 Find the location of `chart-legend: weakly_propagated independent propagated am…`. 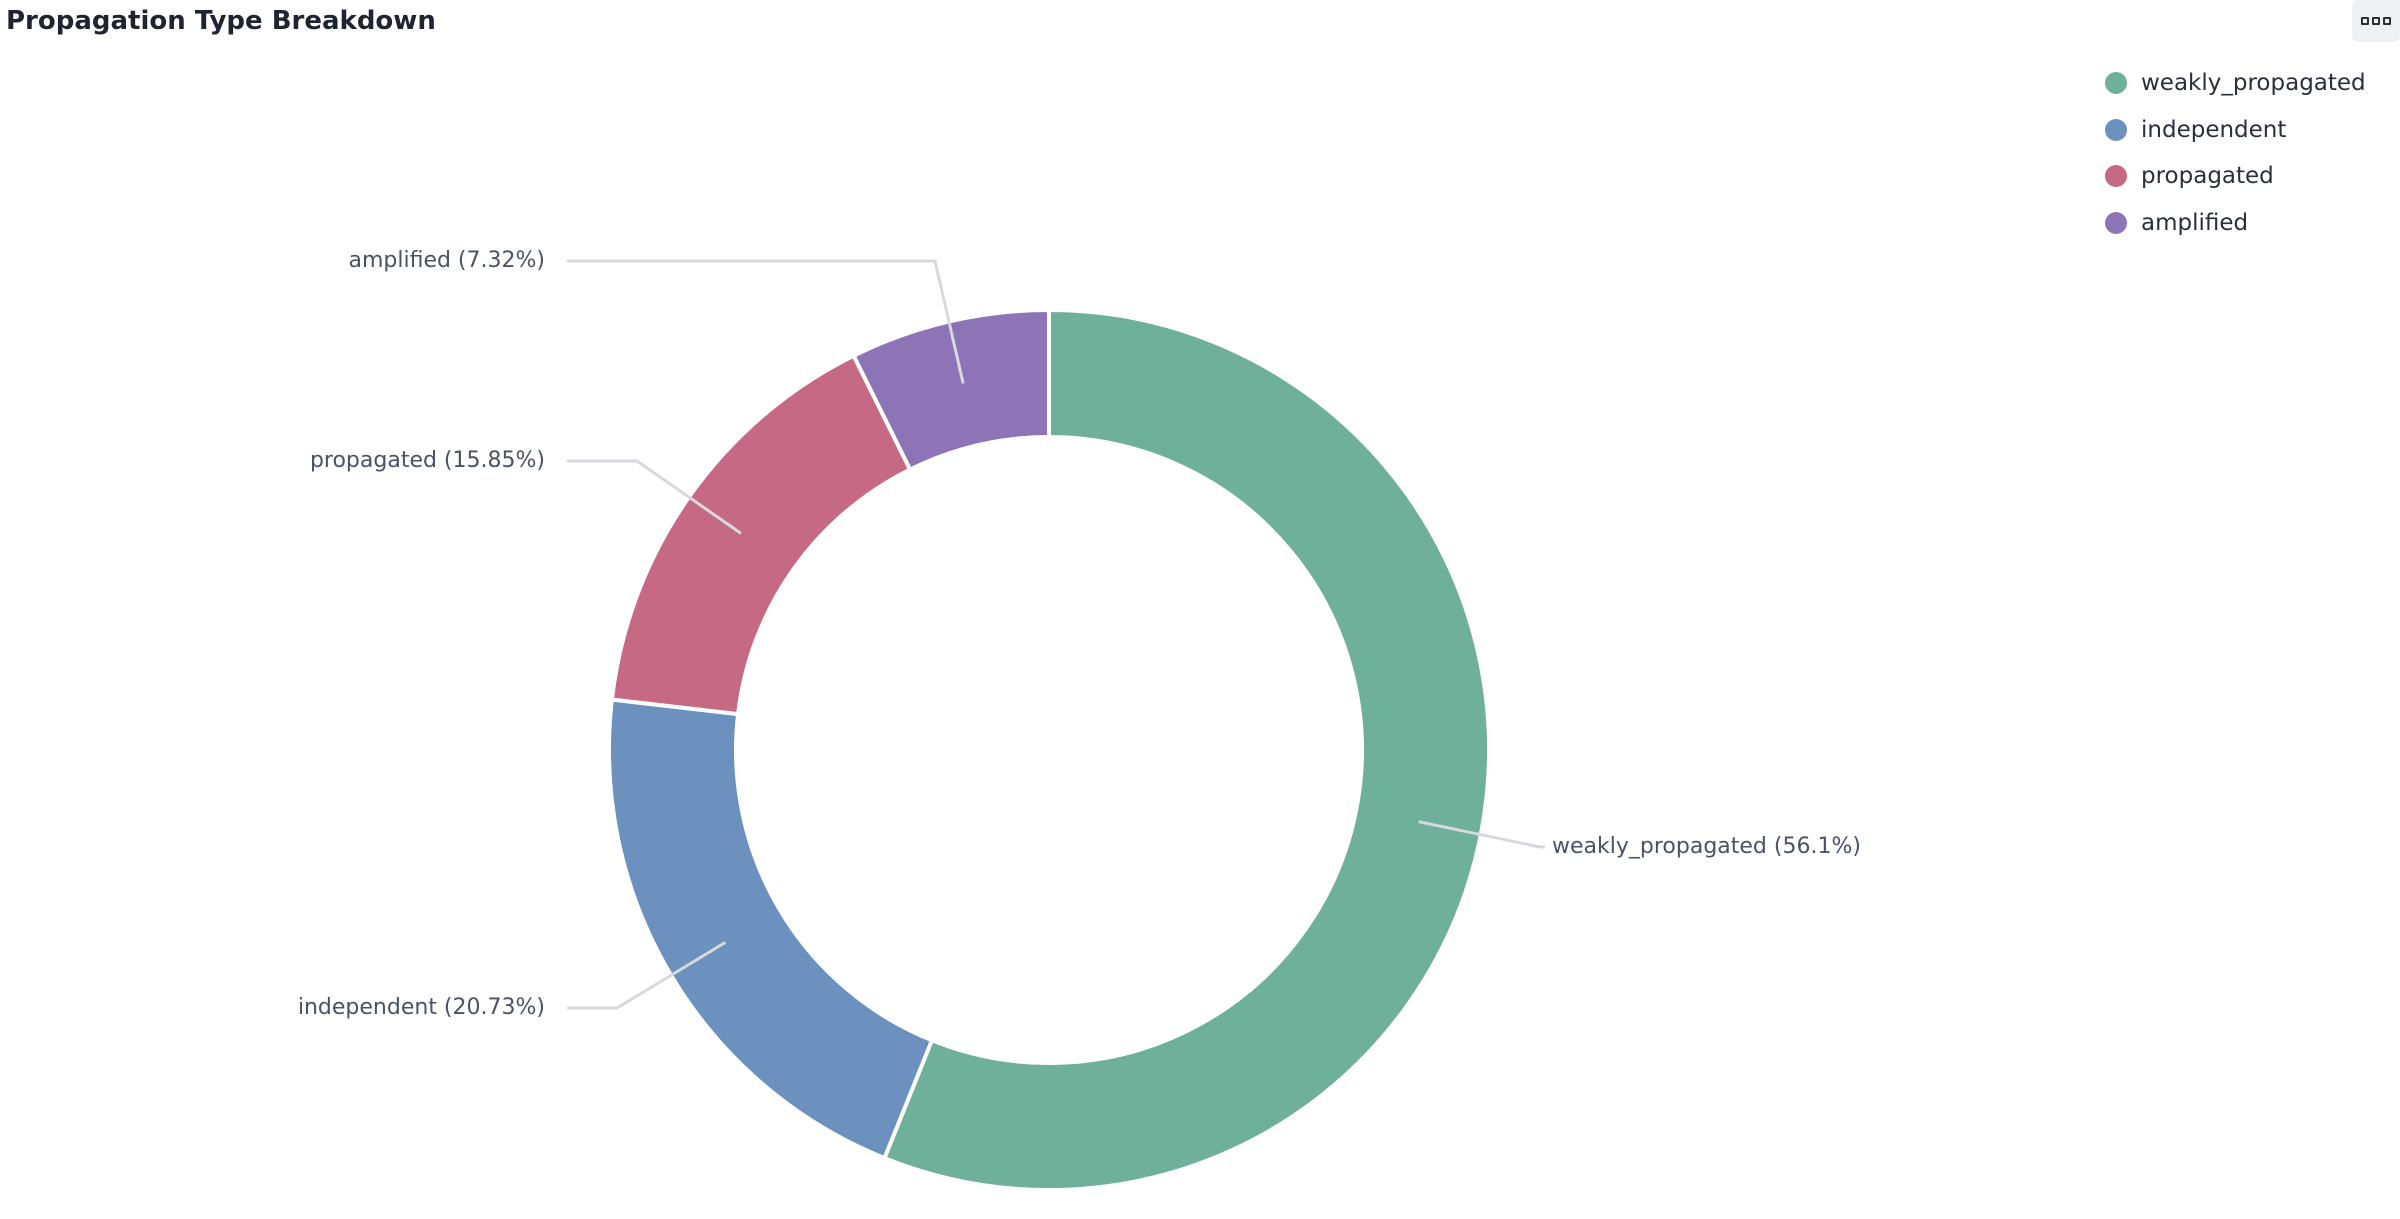

chart-legend: weakly_propagated independent propagated am… is located at coordinates (2235, 153).